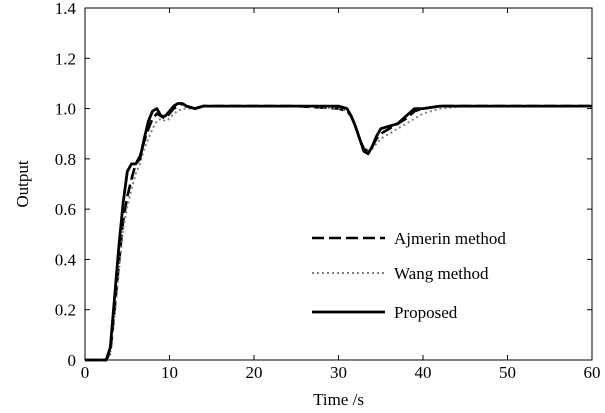 The height and width of the screenshot is (413, 605). Describe the element at coordinates (72, 360) in the screenshot. I see `y-tick-label: 0` at that location.